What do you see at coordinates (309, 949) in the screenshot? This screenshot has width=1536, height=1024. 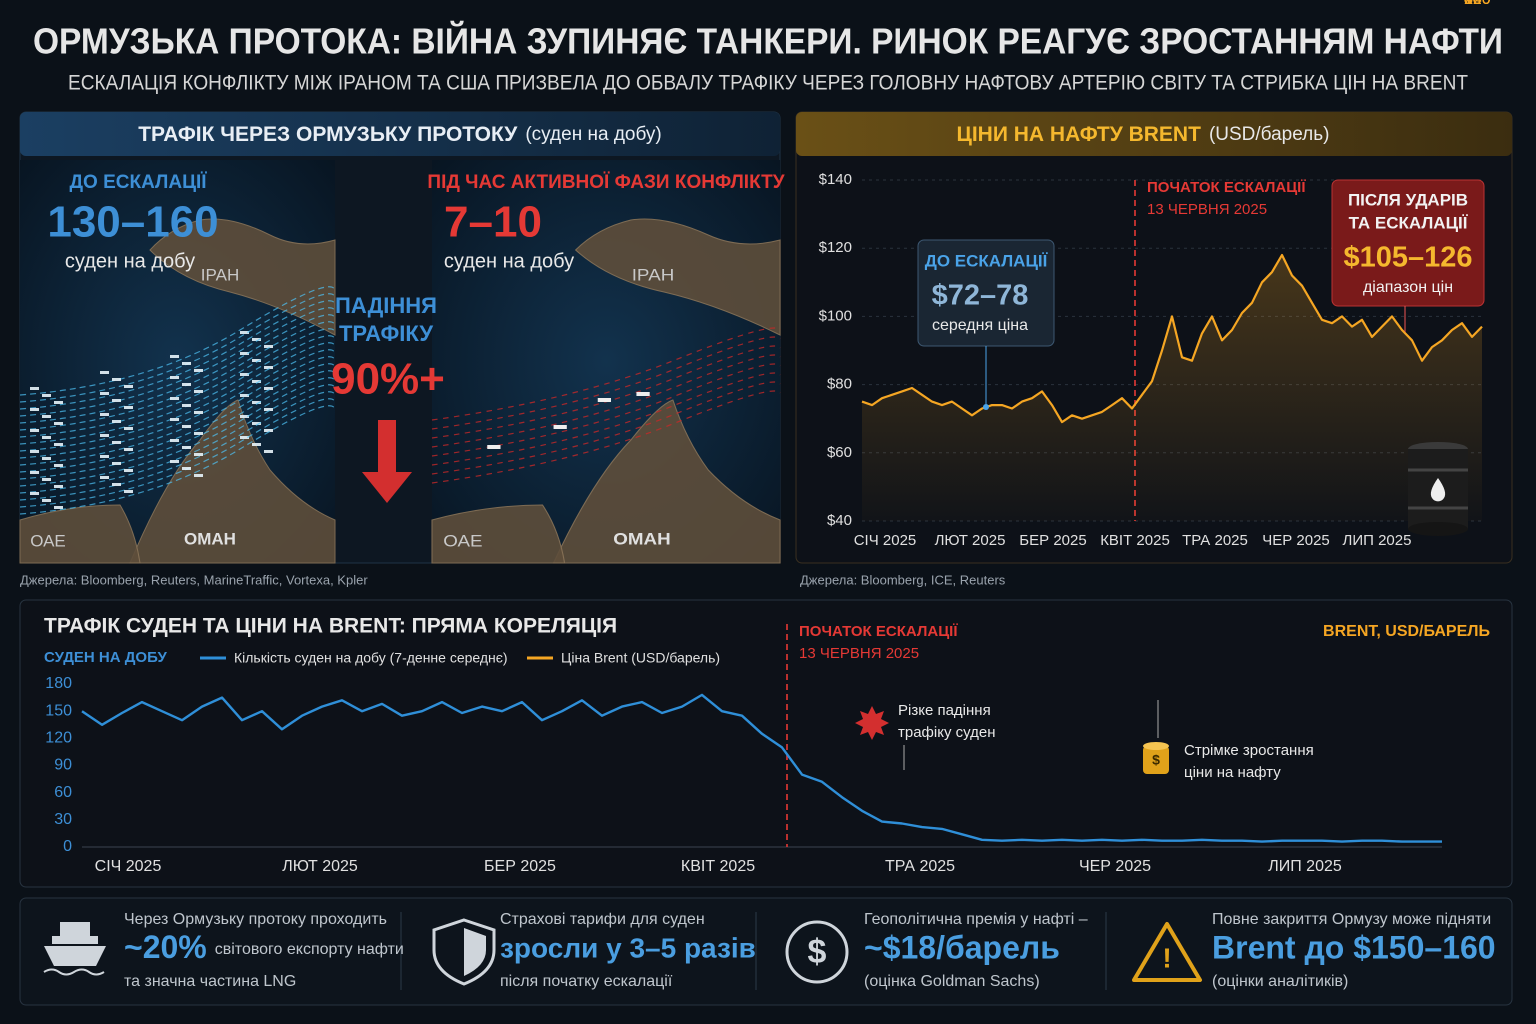 I see `stat-rest: світового експорту нафти` at bounding box center [309, 949].